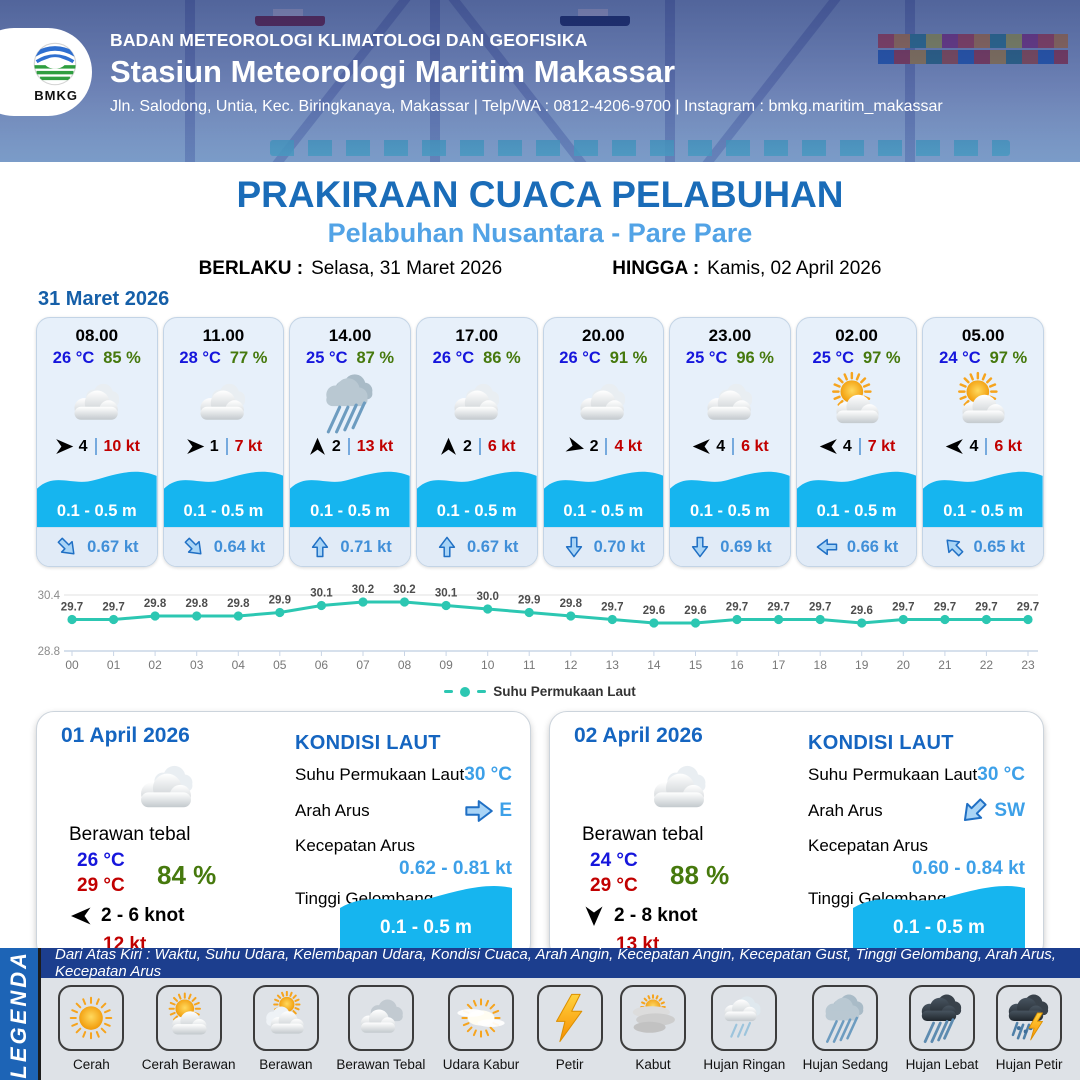 This screenshot has height=1080, width=1080. What do you see at coordinates (580, 358) in the screenshot?
I see `temperature-value: 26 °C` at bounding box center [580, 358].